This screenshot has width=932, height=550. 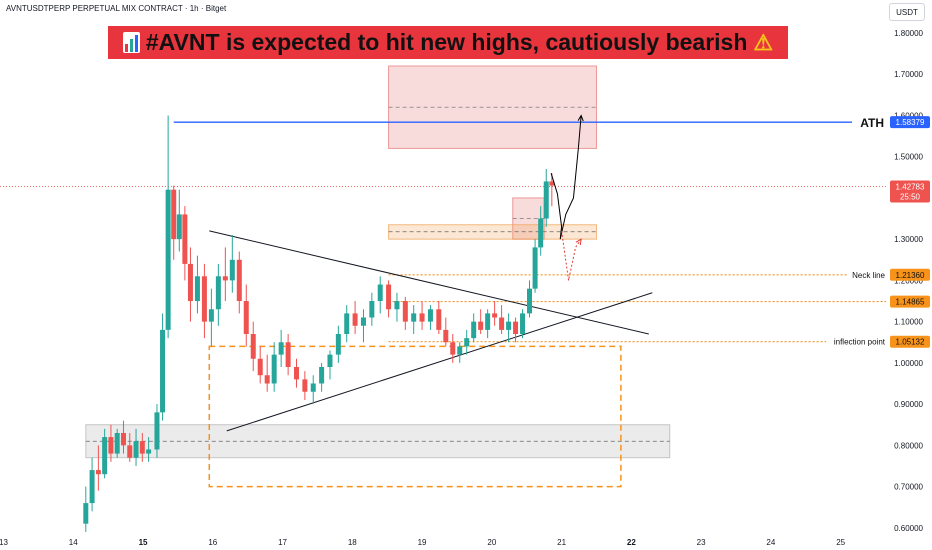 What do you see at coordinates (908, 445) in the screenshot?
I see `price-tick-label: 0.80000` at bounding box center [908, 445].